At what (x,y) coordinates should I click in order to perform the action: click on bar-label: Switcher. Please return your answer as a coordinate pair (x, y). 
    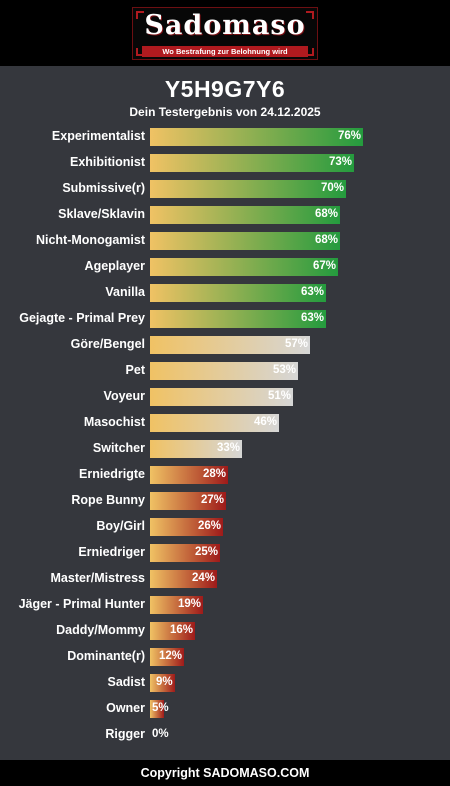
    Looking at the image, I should click on (118, 448).